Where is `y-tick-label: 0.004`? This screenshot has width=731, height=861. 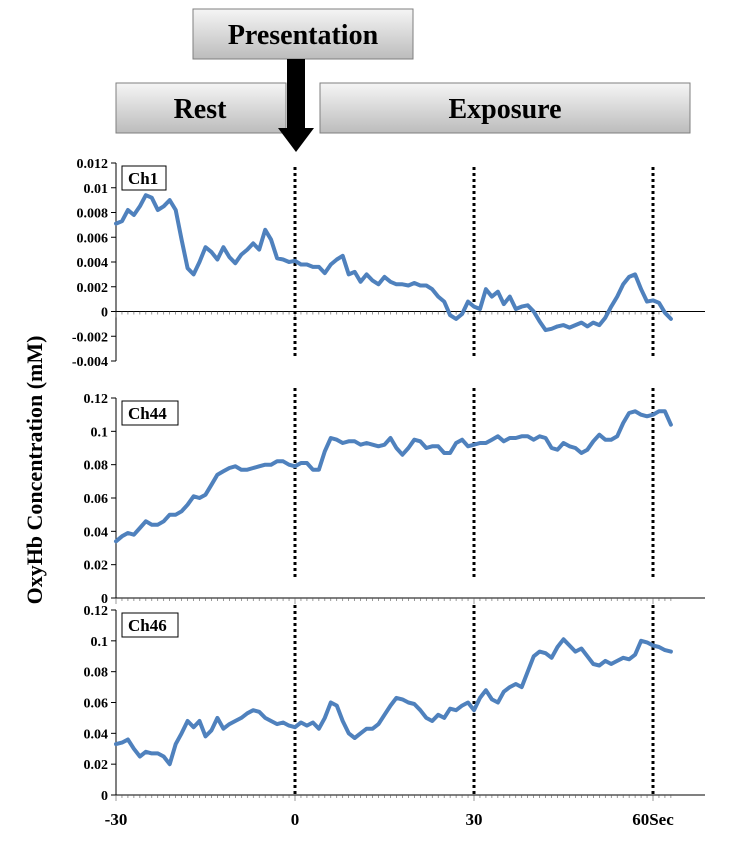 y-tick-label: 0.004 is located at coordinates (93, 263).